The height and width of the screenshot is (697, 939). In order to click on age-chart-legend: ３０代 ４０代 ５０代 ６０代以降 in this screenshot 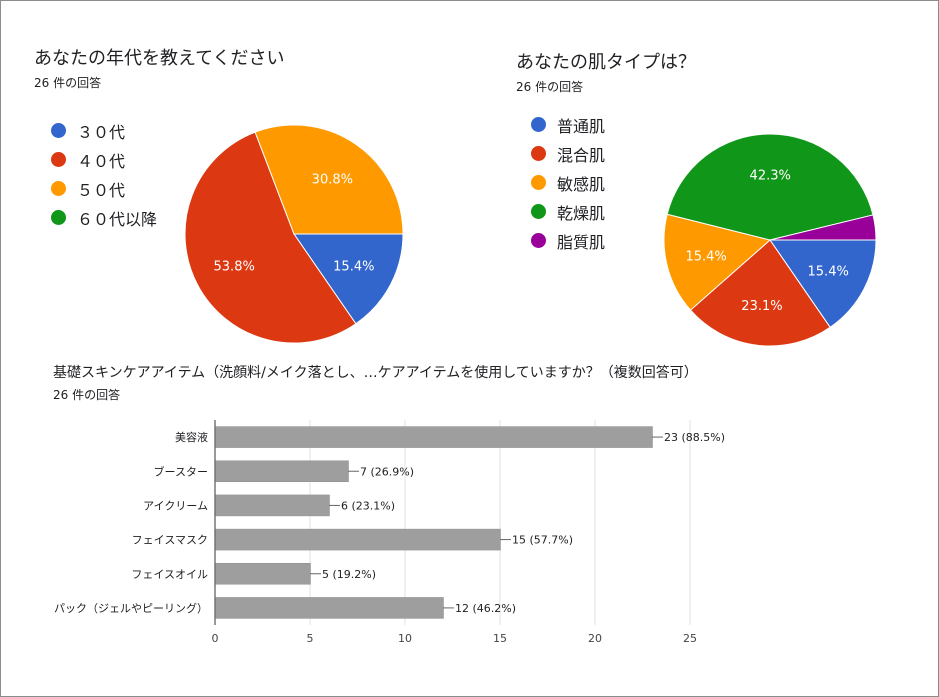, I will do `click(104, 174)`.